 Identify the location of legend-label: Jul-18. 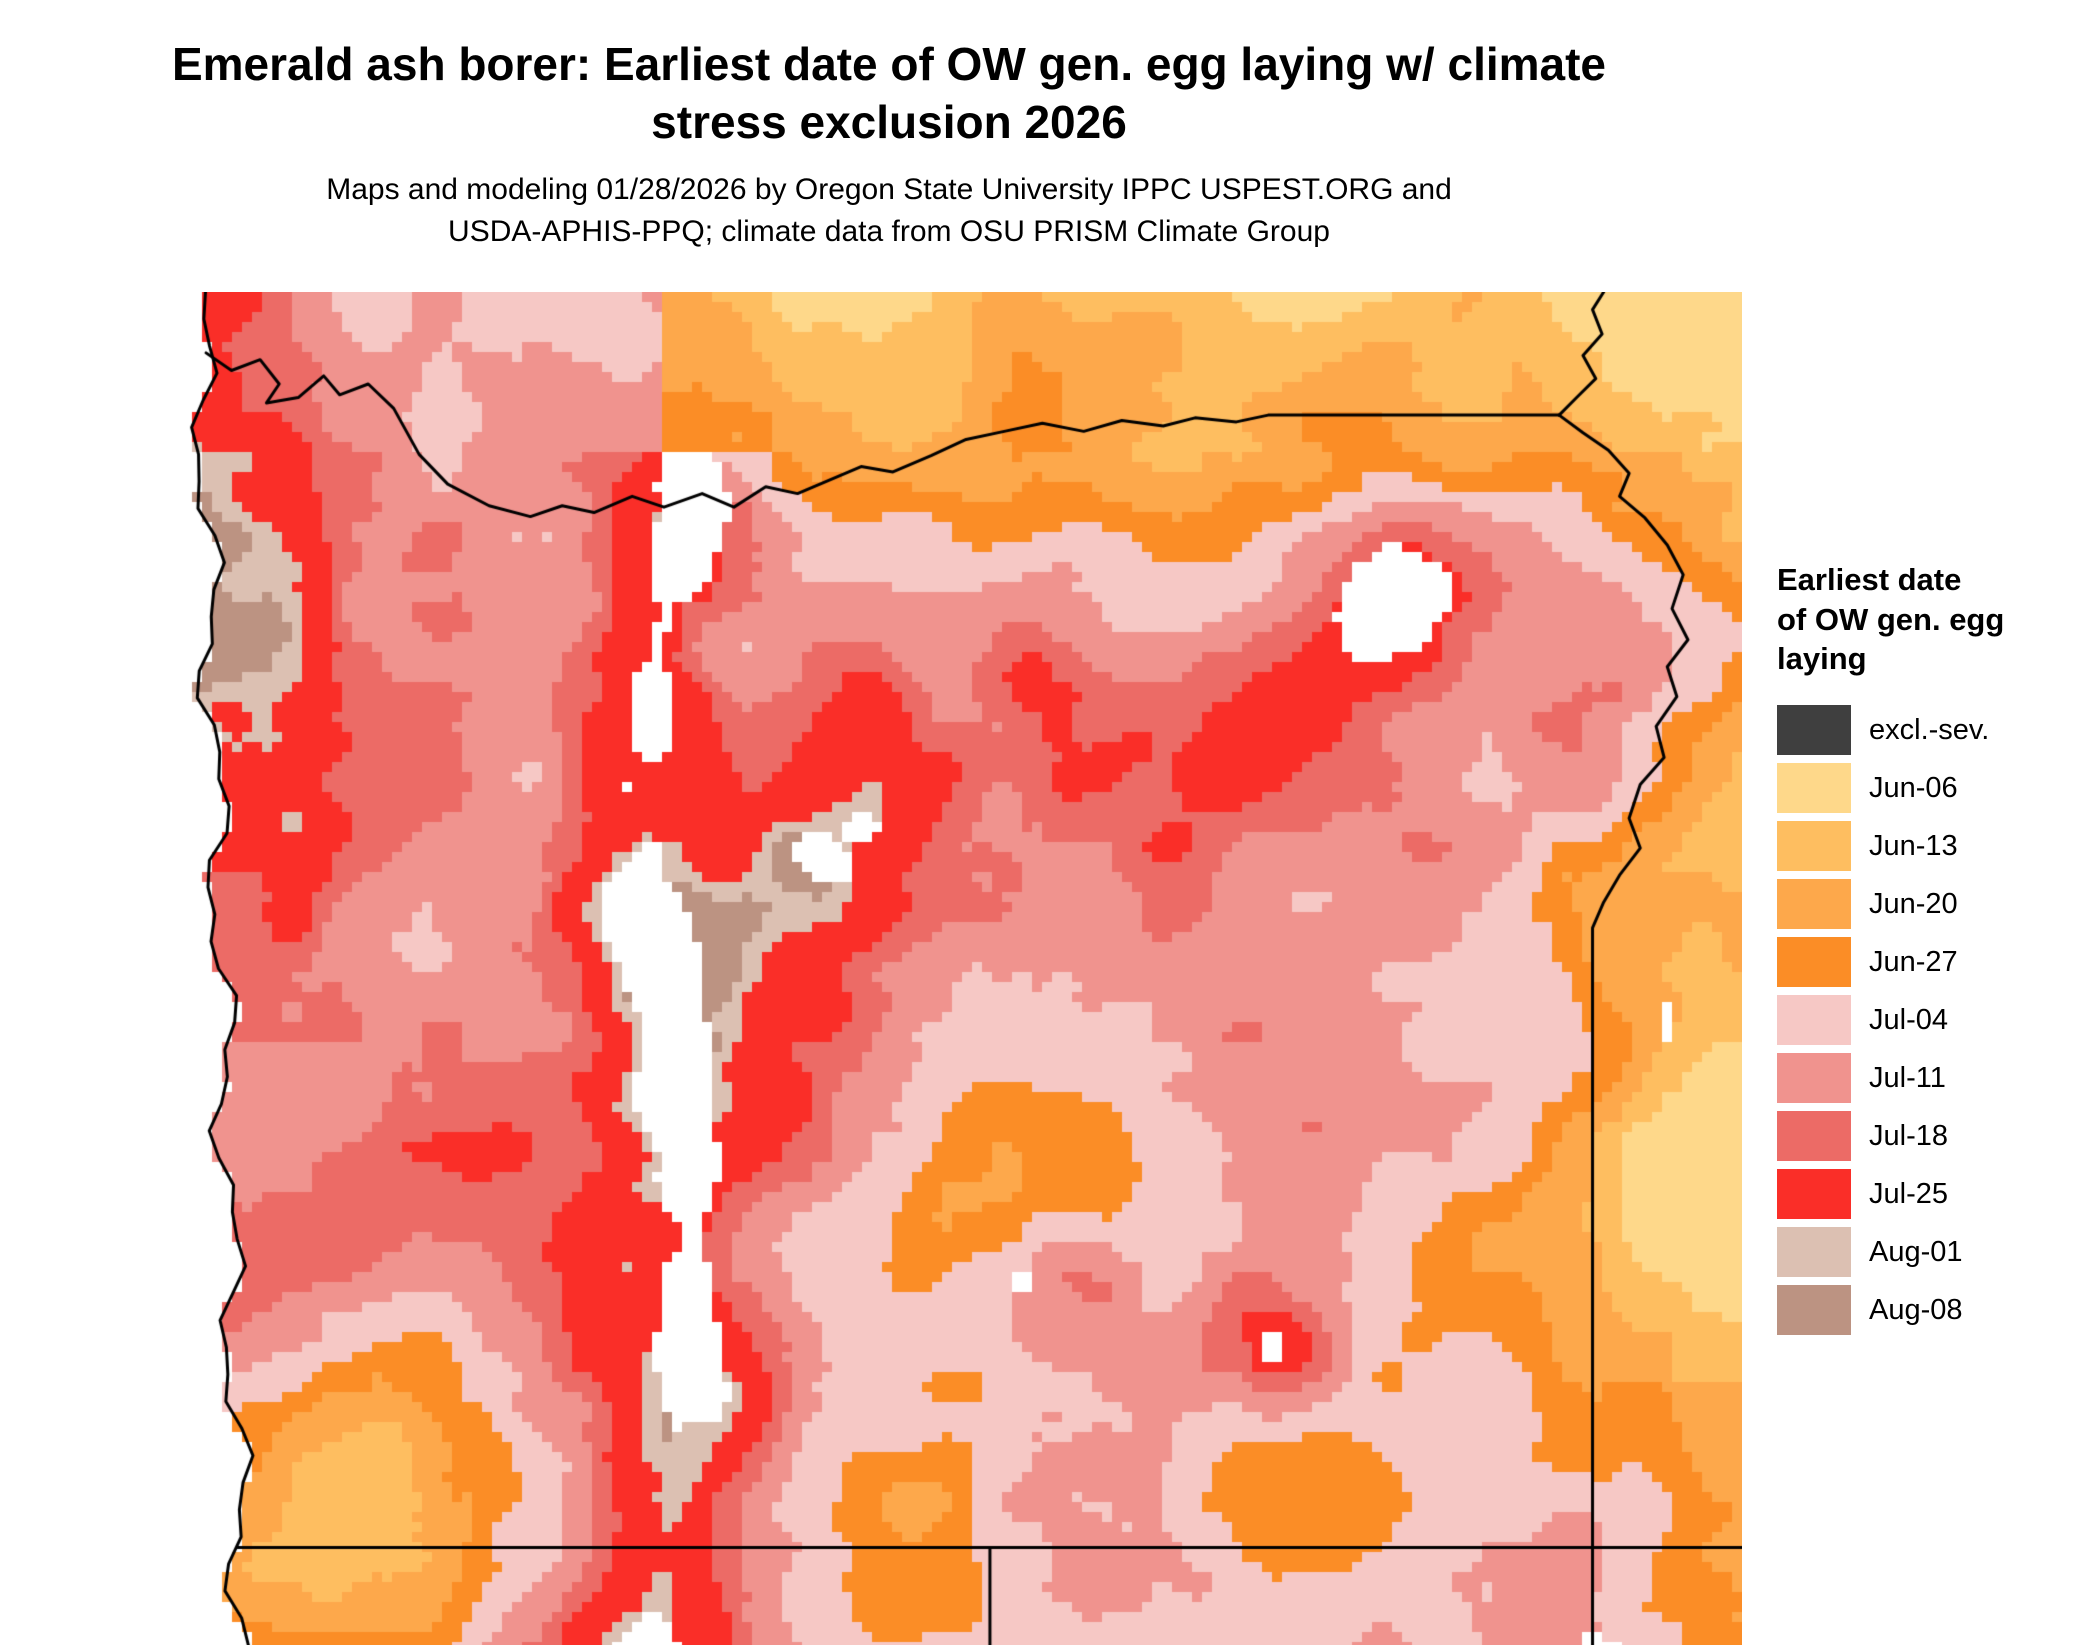
(1908, 1135).